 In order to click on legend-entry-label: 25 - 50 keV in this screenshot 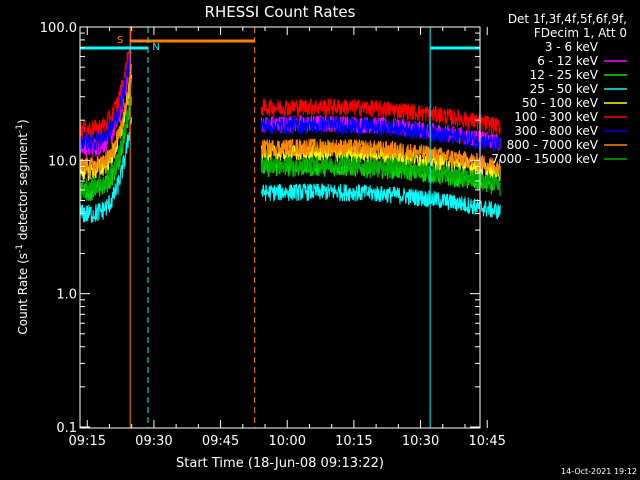, I will do `click(564, 89)`.